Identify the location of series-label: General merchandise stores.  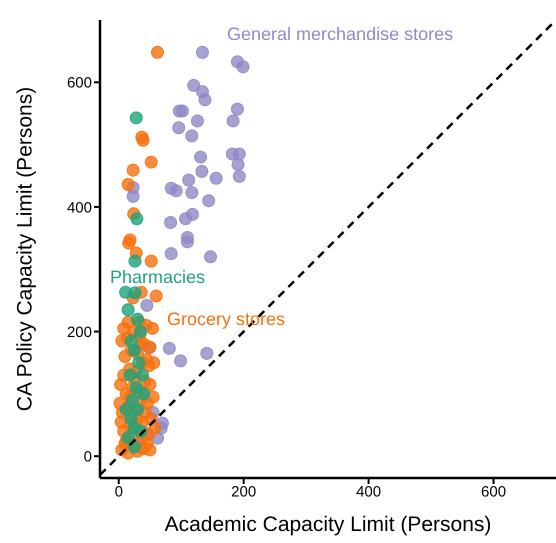
(340, 34).